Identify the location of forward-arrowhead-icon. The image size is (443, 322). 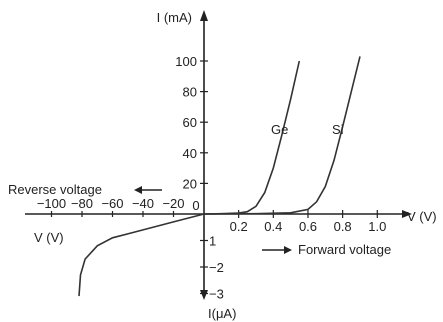
(288, 250).